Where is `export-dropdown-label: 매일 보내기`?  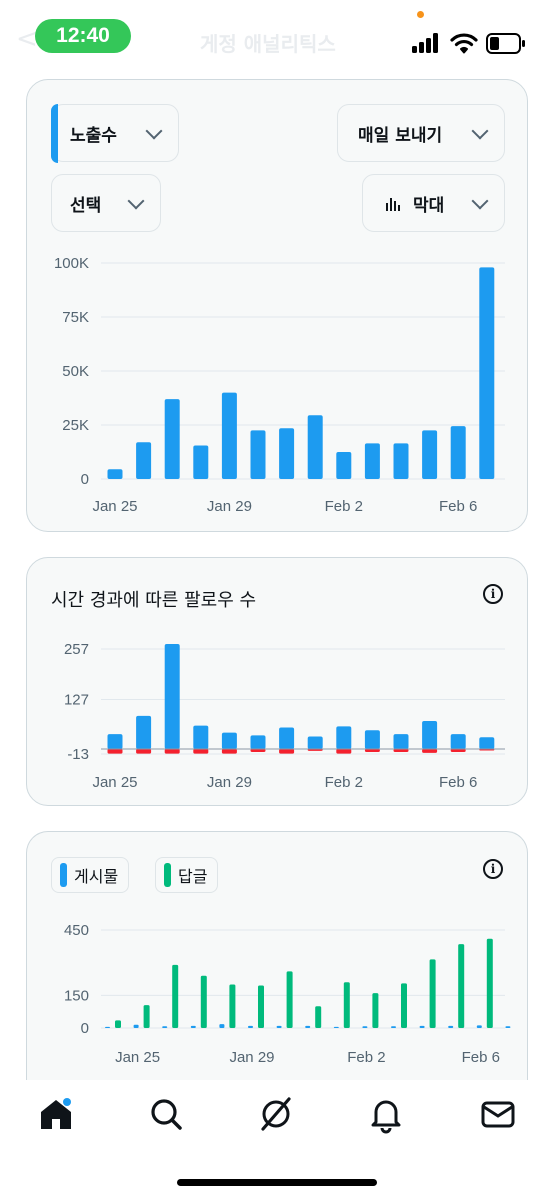
export-dropdown-label: 매일 보내기 is located at coordinates (400, 135).